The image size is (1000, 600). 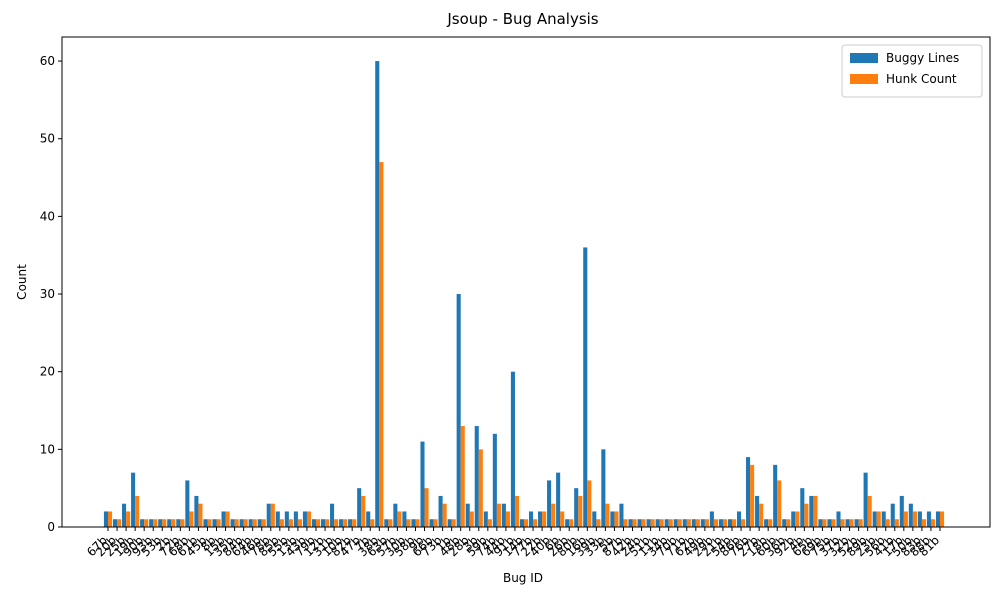 What do you see at coordinates (922, 58) in the screenshot?
I see `legend-label: Buggy Lines` at bounding box center [922, 58].